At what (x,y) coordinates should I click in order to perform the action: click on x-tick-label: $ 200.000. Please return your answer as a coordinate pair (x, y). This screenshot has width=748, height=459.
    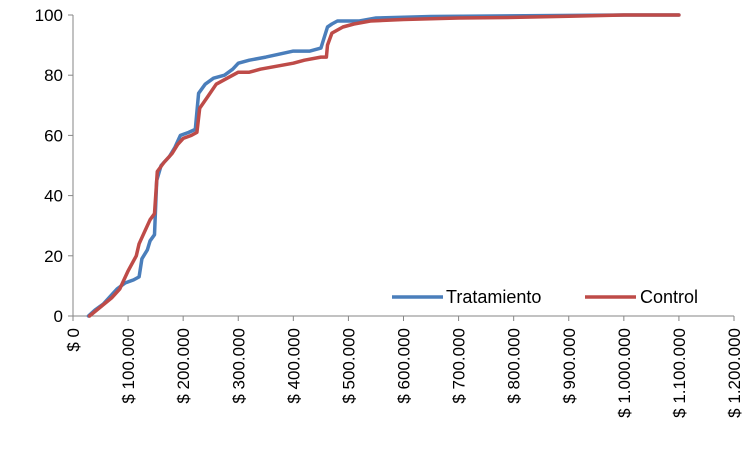
    Looking at the image, I should click on (183, 366).